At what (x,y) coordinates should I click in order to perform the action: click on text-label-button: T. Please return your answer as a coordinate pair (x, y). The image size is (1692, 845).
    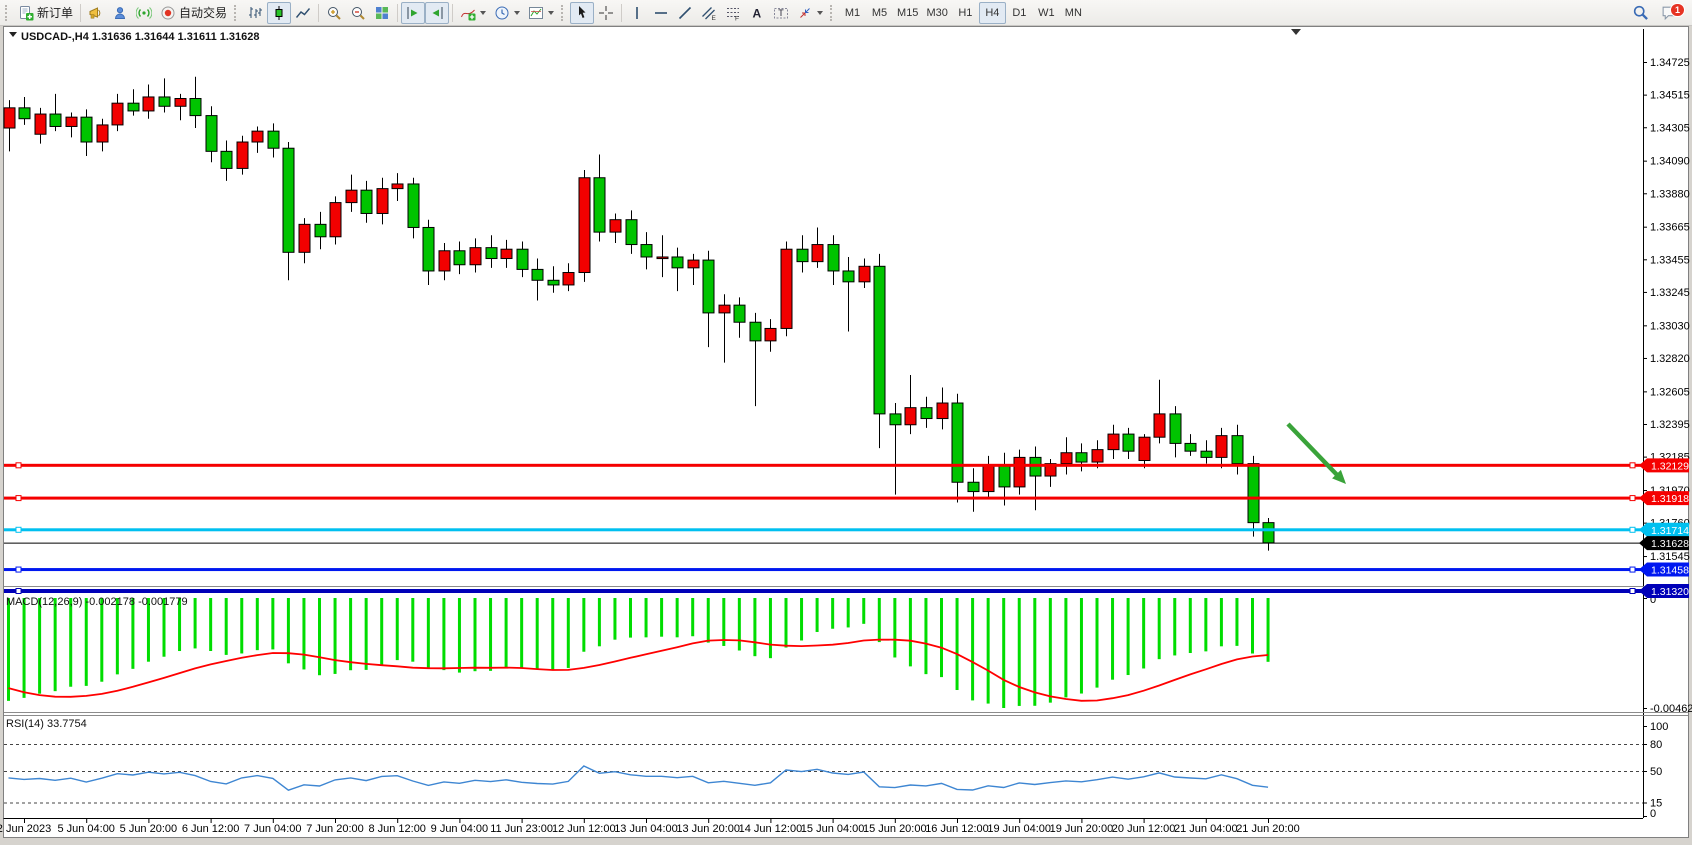
    Looking at the image, I should click on (781, 13).